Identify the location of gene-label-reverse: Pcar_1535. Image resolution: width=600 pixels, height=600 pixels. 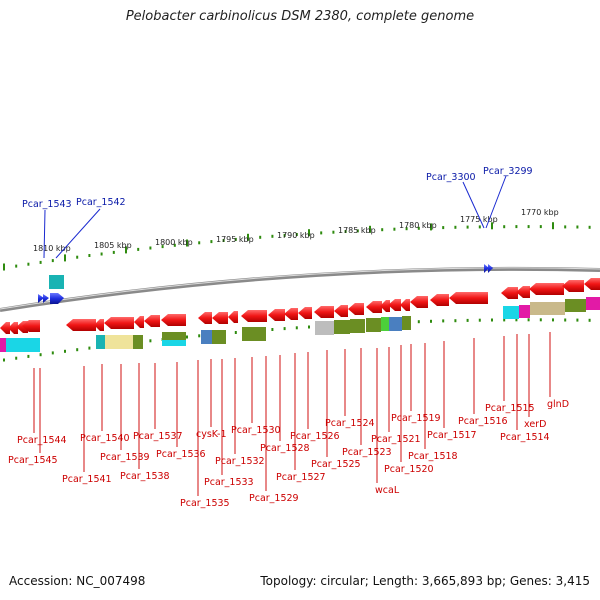
(205, 503).